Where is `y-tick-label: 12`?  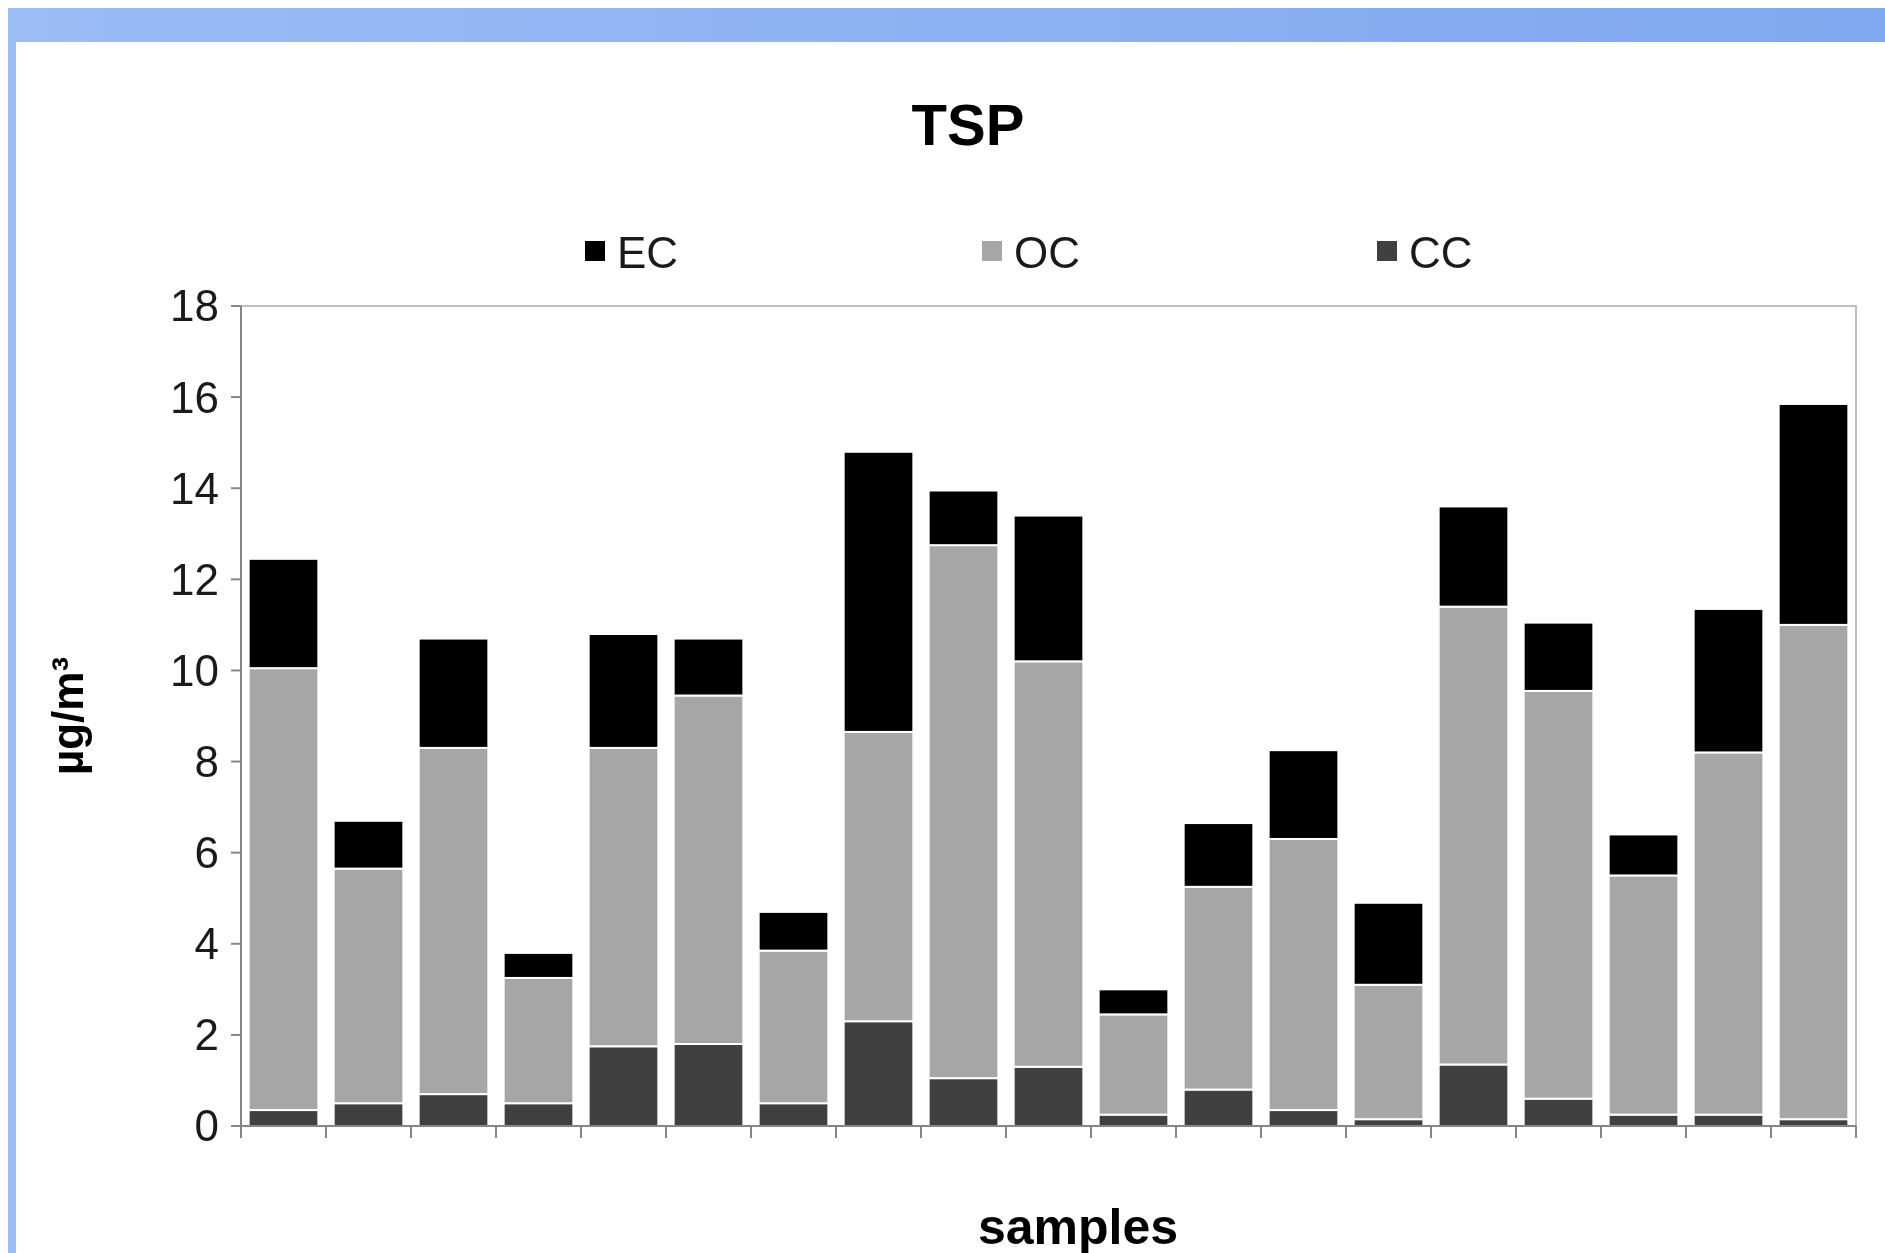 y-tick-label: 12 is located at coordinates (194, 579).